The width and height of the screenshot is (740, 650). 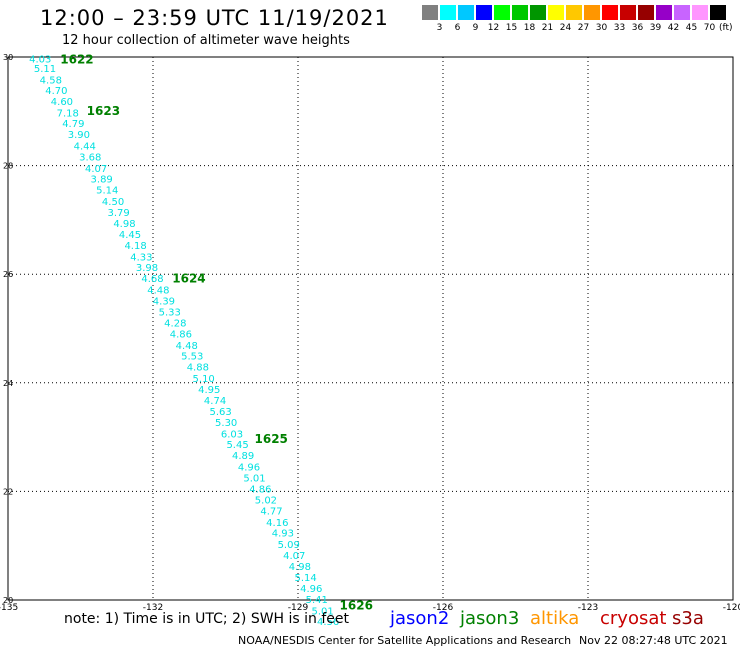 I want to click on mission-label-jason2: jason2, so click(x=420, y=618).